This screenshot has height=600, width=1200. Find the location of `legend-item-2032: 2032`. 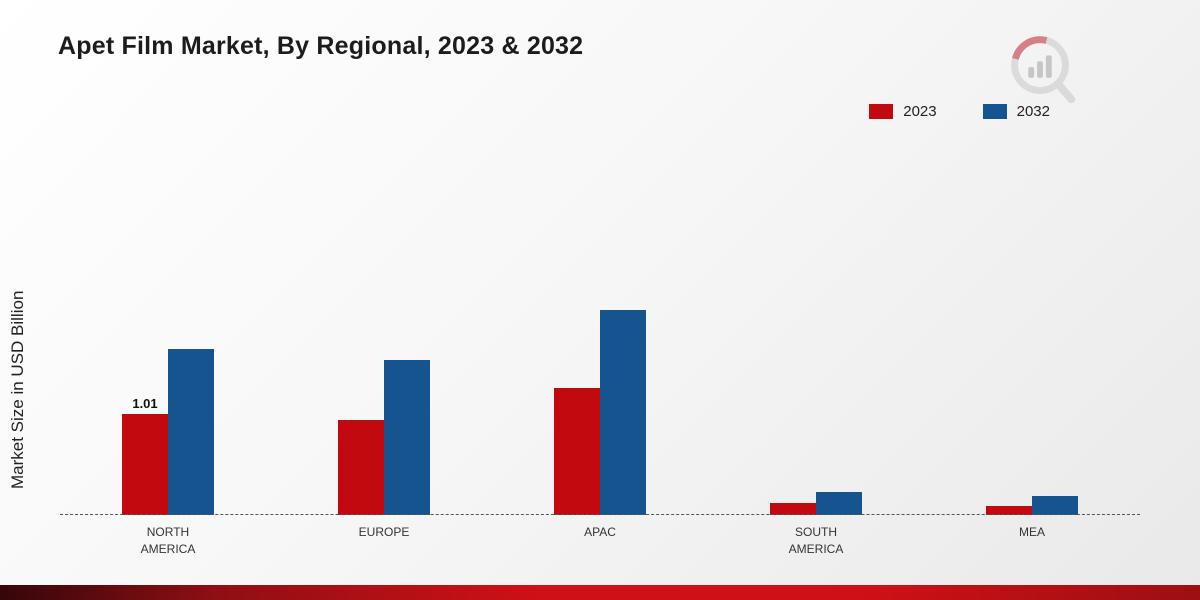

legend-item-2032: 2032 is located at coordinates (1016, 111).